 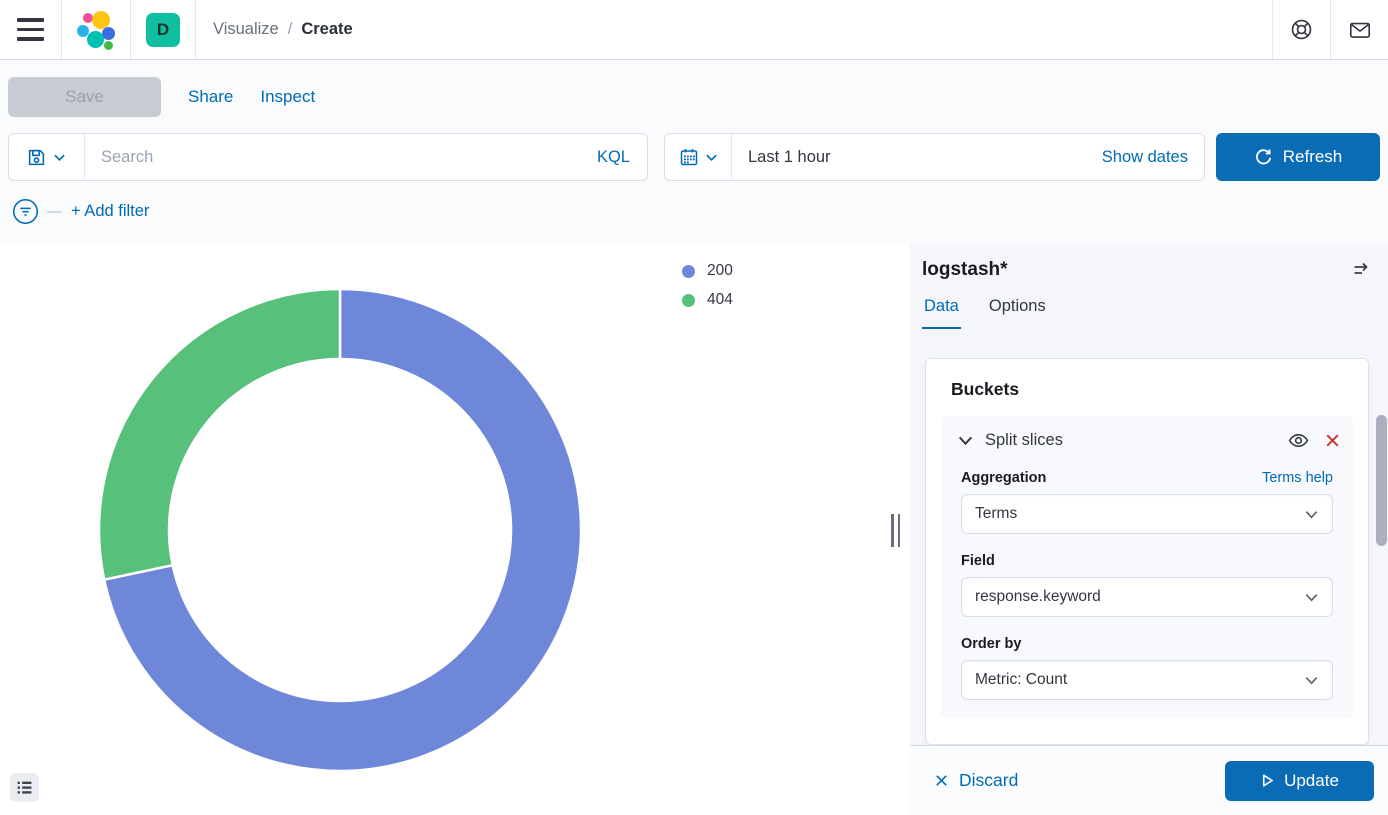 I want to click on query-bar: KQL L, so click(x=694, y=157).